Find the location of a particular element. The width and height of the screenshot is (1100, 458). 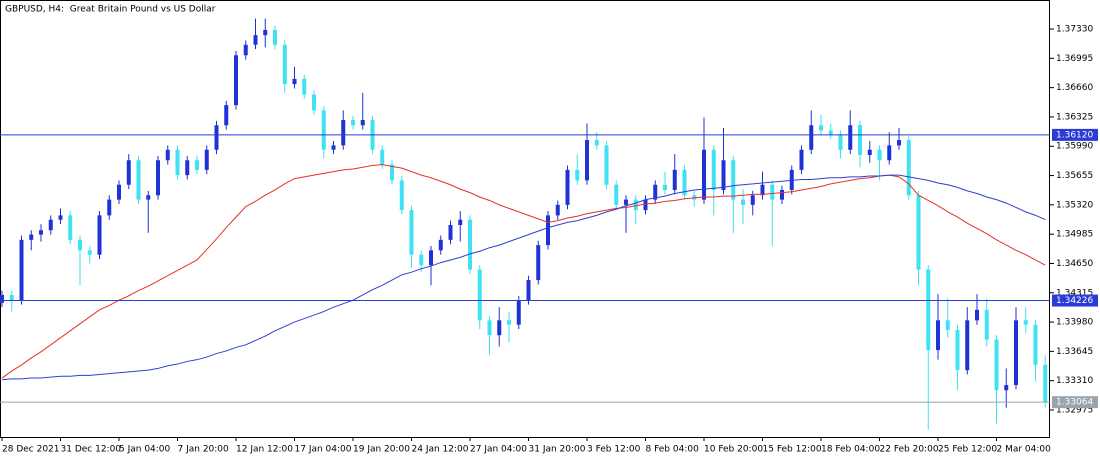

y-tick-label: 1.34985 is located at coordinates (1074, 235).